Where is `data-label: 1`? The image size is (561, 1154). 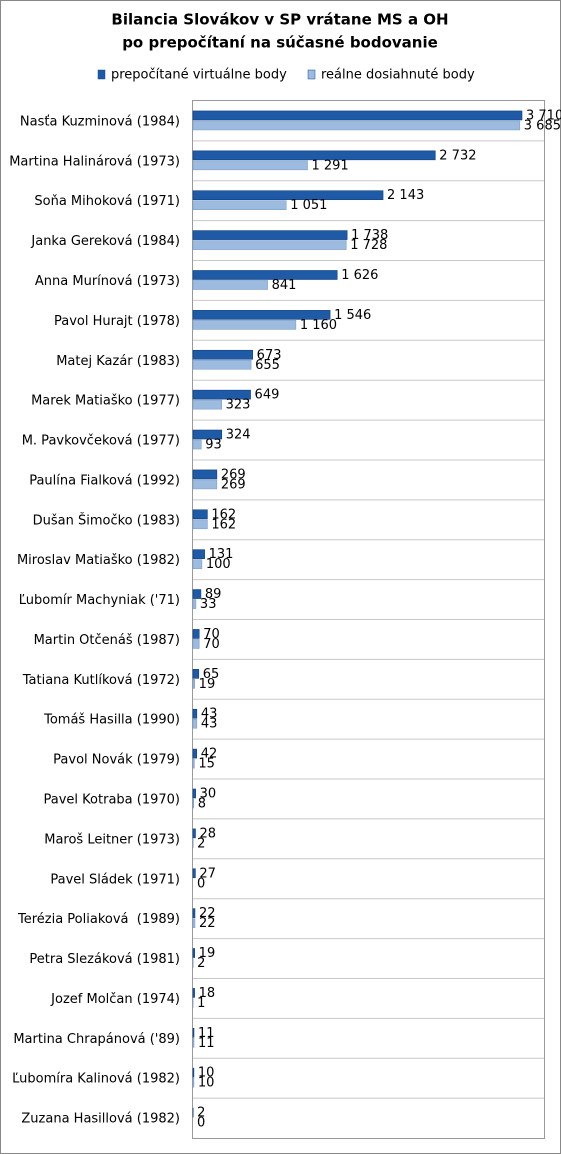 data-label: 1 is located at coordinates (201, 1003).